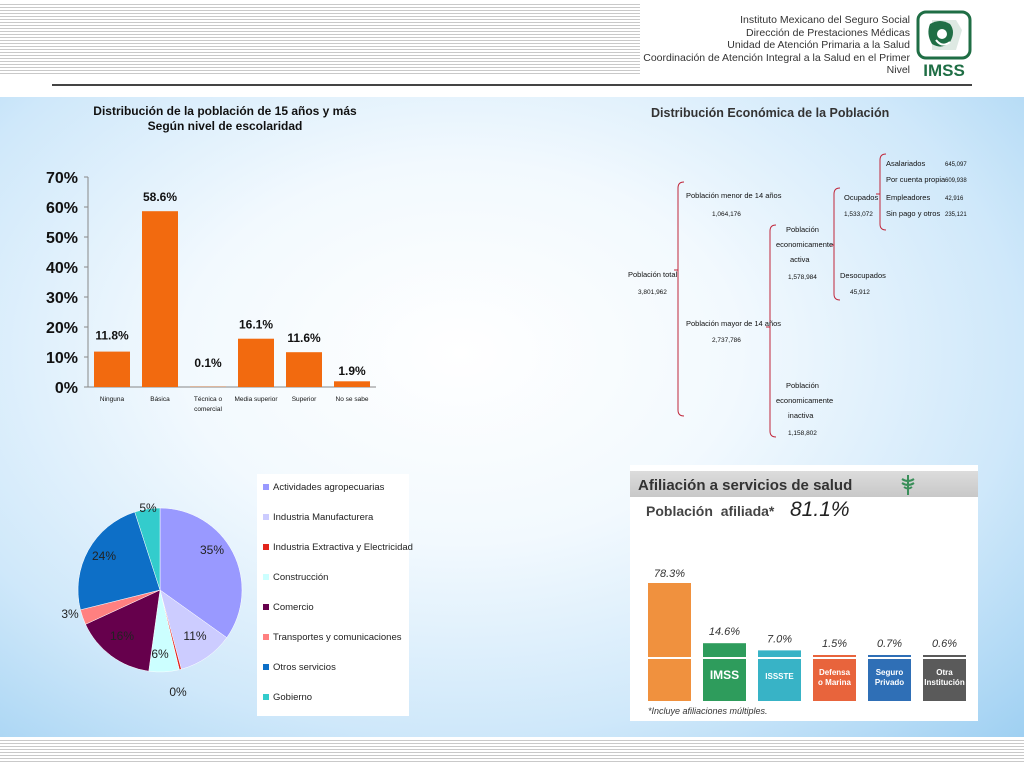  Describe the element at coordinates (681, 299) in the screenshot. I see `bracket-total` at that location.